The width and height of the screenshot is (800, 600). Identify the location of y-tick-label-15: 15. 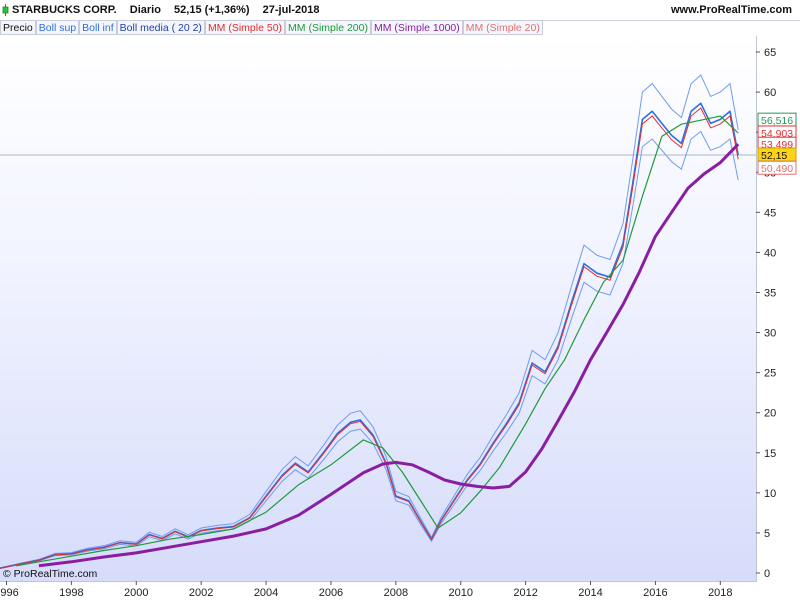
(770, 454).